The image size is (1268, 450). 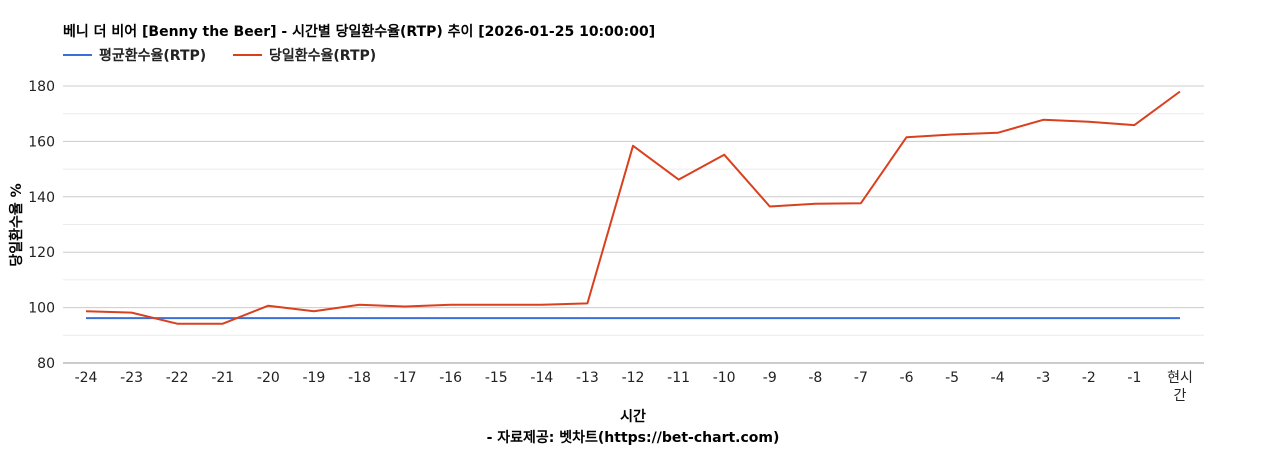 I want to click on legend: 평균환수율(RTP) 당일환수율(RTP), so click(x=219, y=55).